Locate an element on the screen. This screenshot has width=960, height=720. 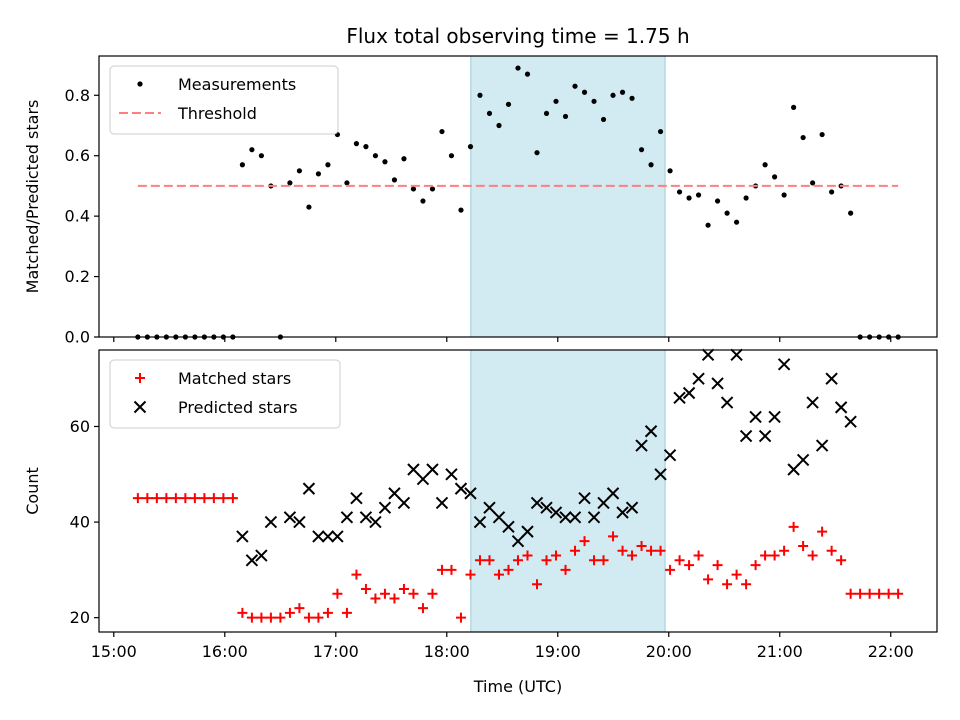
y-tick-label: 40 is located at coordinates (80, 522).